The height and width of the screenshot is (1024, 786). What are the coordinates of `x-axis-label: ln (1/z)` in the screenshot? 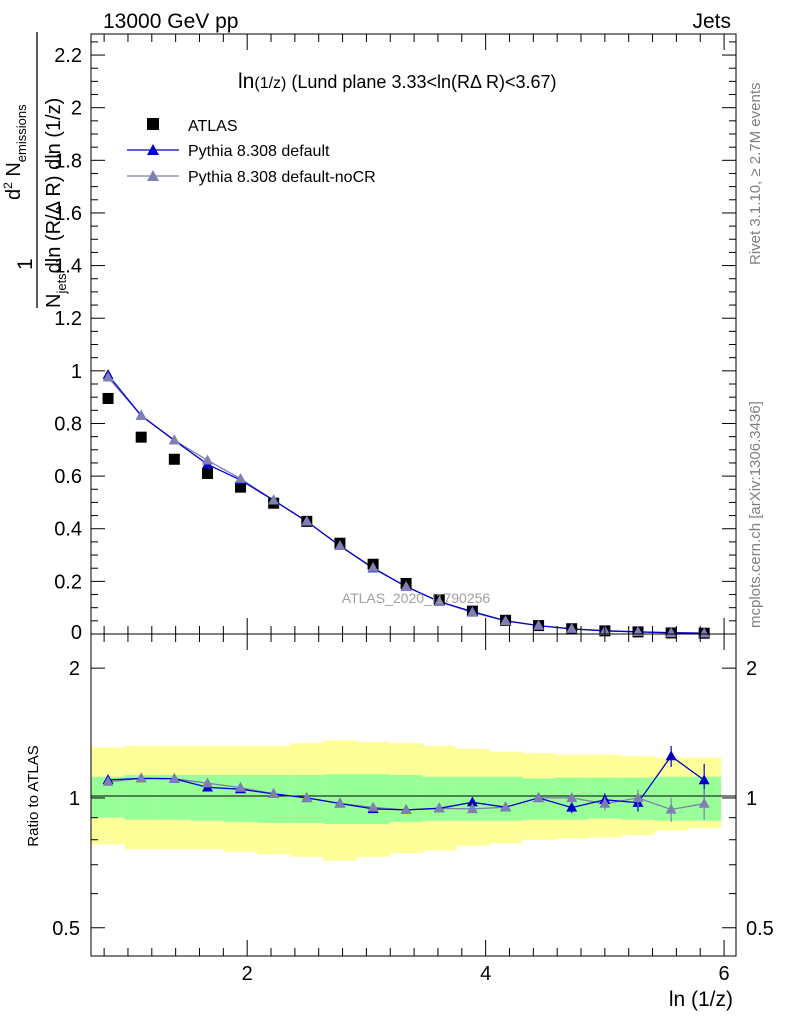 It's located at (701, 999).